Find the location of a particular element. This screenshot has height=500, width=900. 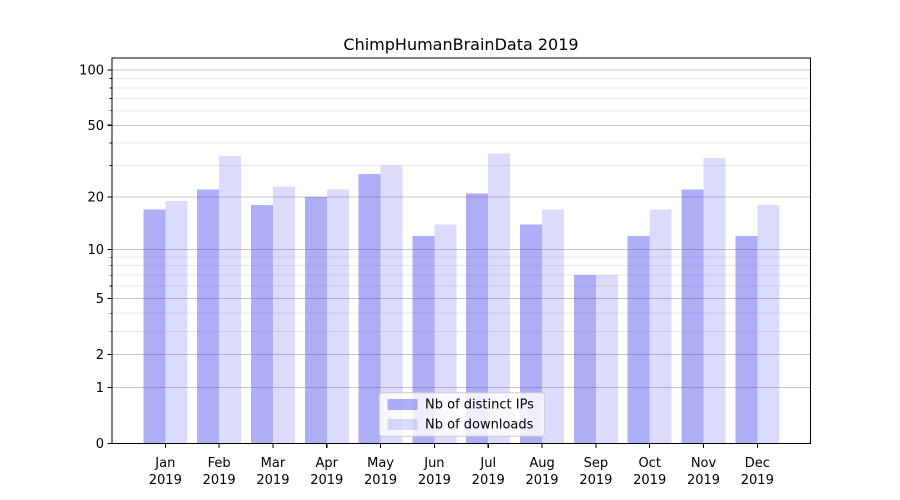

bar-Jun-2019-s0 is located at coordinates (423, 339).